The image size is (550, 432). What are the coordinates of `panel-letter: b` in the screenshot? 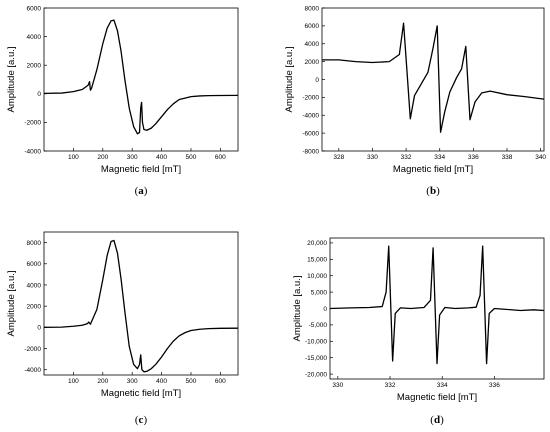 It's located at (433, 191).